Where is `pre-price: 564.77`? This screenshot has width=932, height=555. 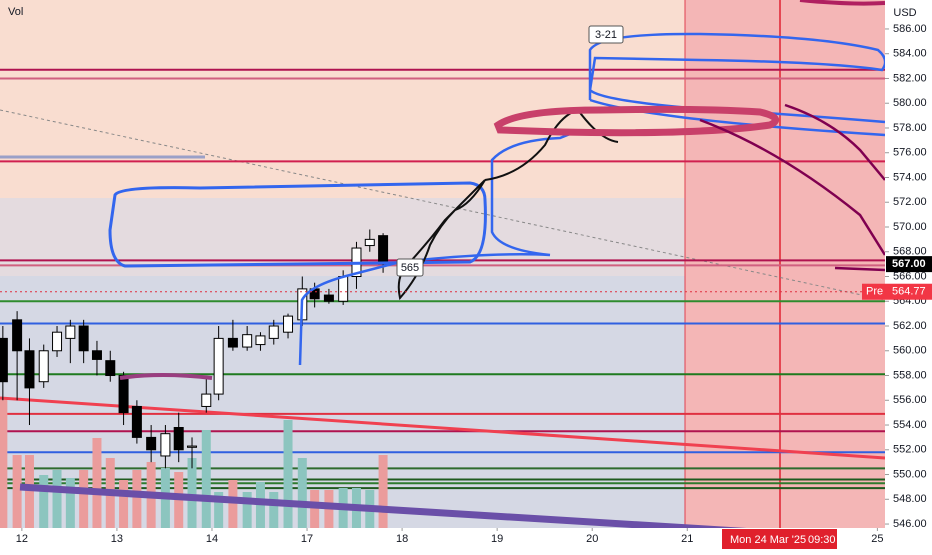
pre-price: 564.77 is located at coordinates (909, 292).